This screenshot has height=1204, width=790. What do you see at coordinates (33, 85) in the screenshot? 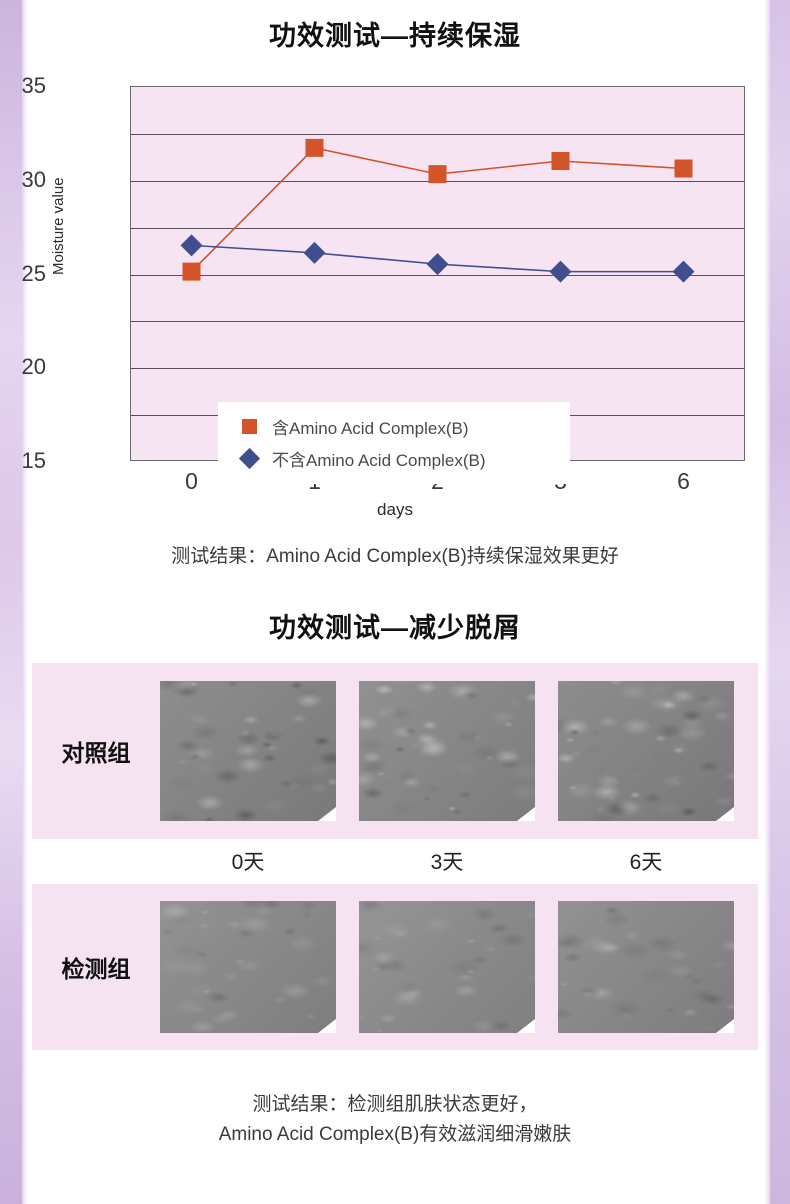
I see `y-tick-label: 35` at bounding box center [33, 85].